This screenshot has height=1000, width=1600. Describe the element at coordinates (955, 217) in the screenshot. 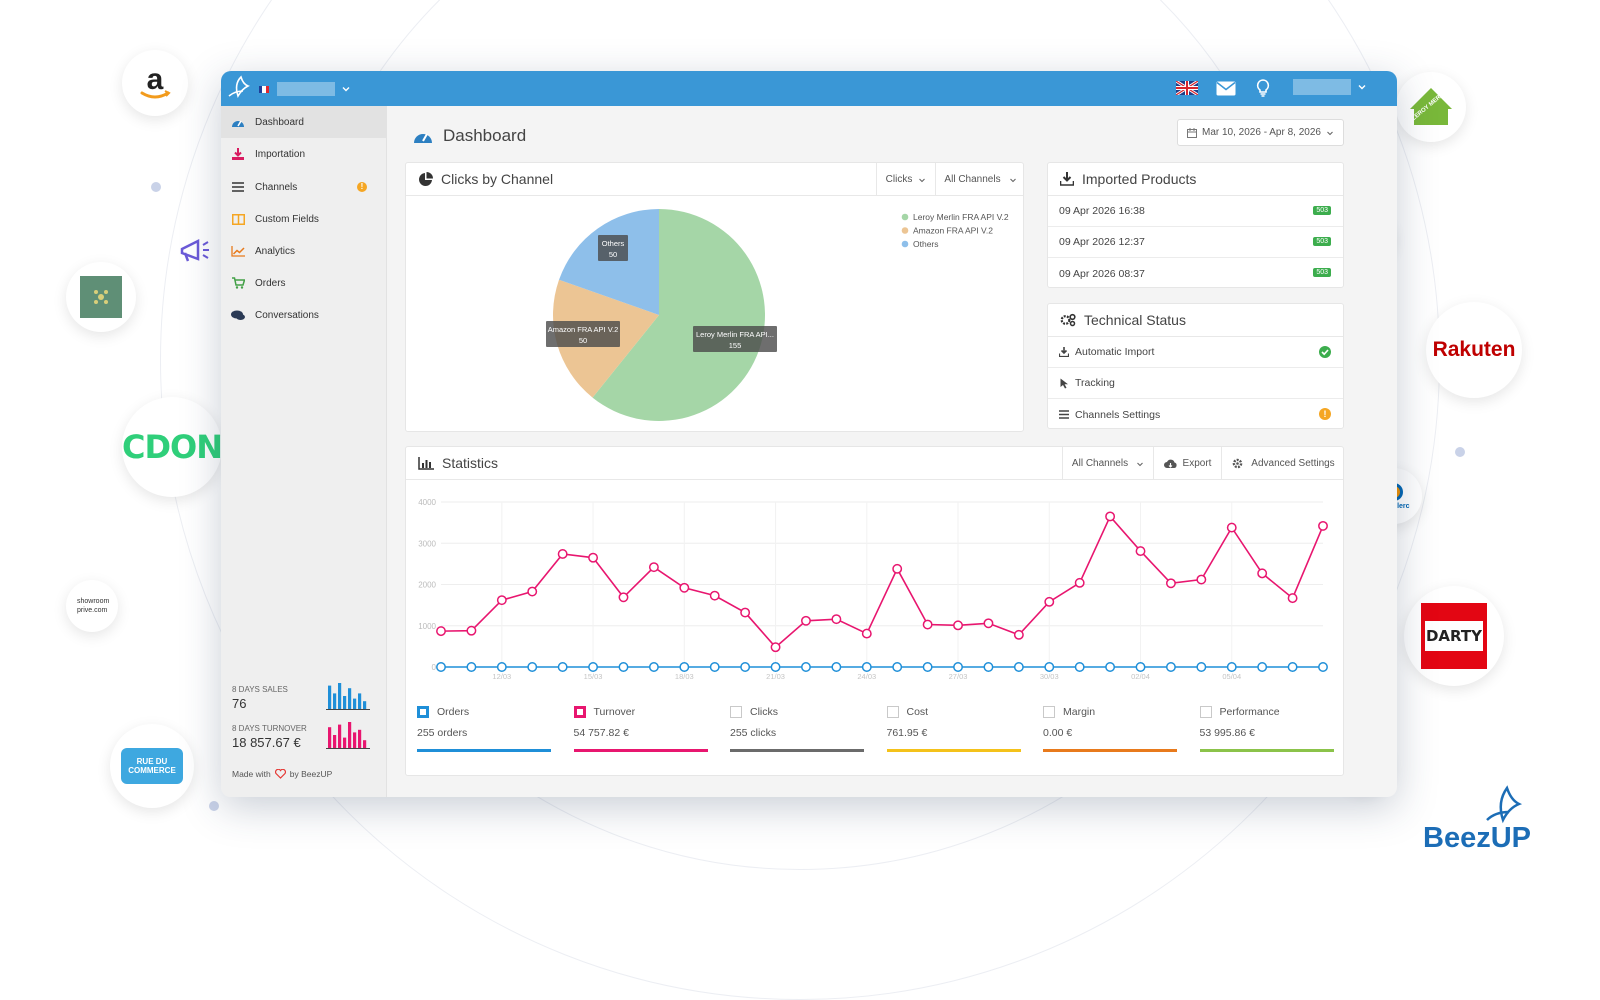

I see `pie-legend-item: Leroy Merlin FRA API V.2` at that location.